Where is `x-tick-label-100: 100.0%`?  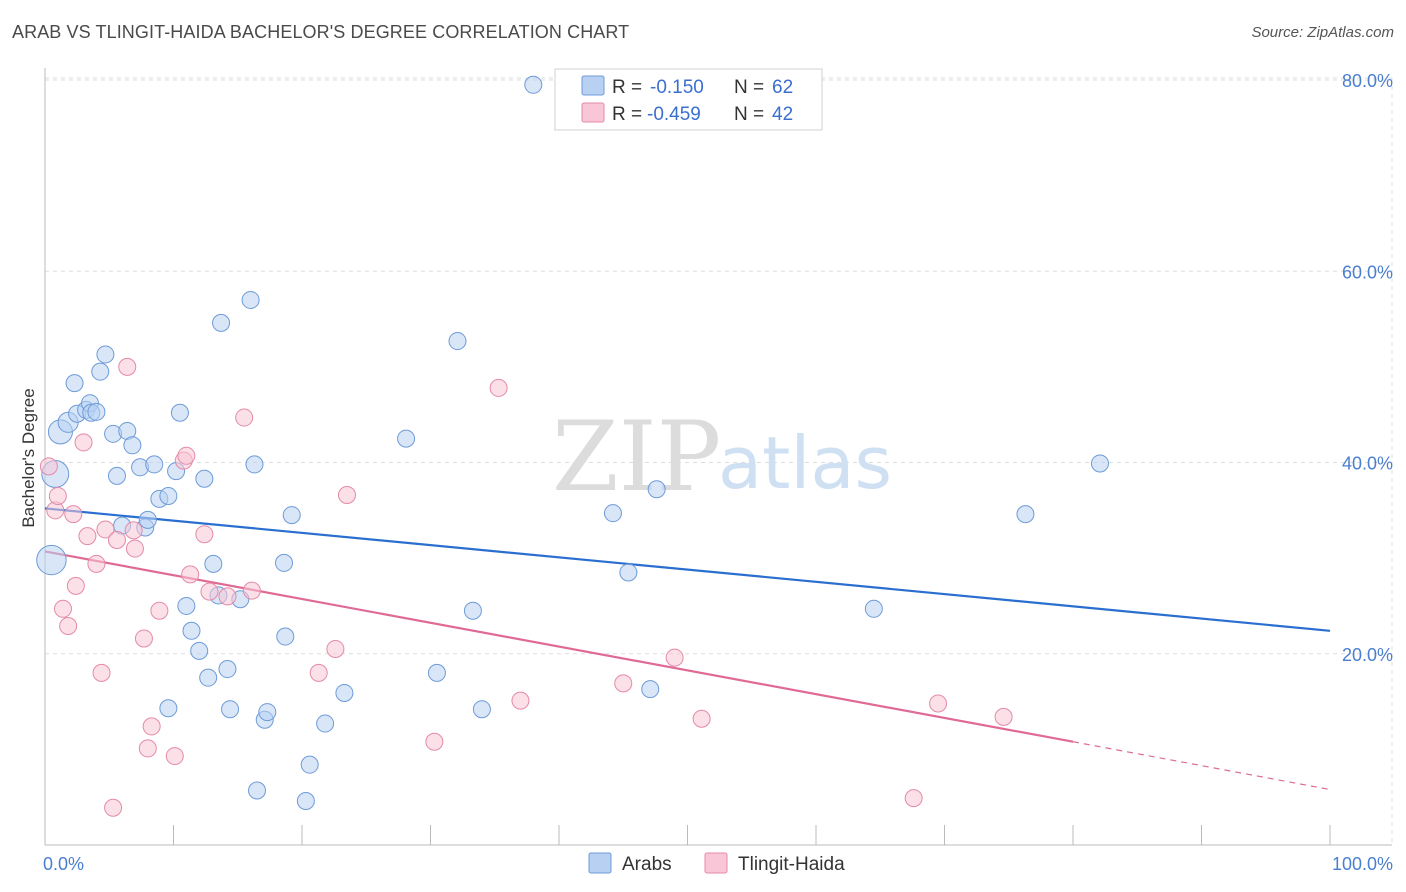
x-tick-label-100: 100.0% is located at coordinates (1362, 864).